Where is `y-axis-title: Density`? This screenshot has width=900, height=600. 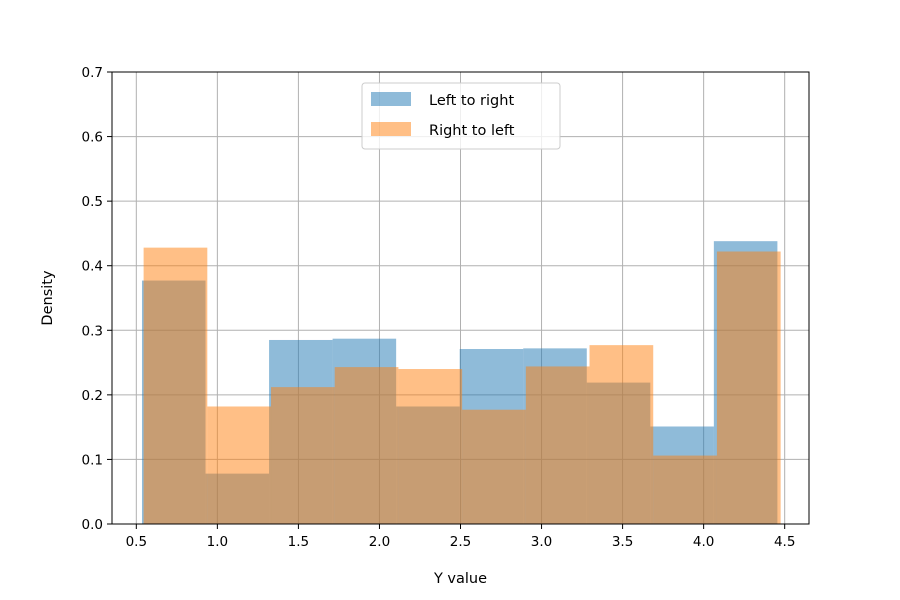 y-axis-title: Density is located at coordinates (48, 298).